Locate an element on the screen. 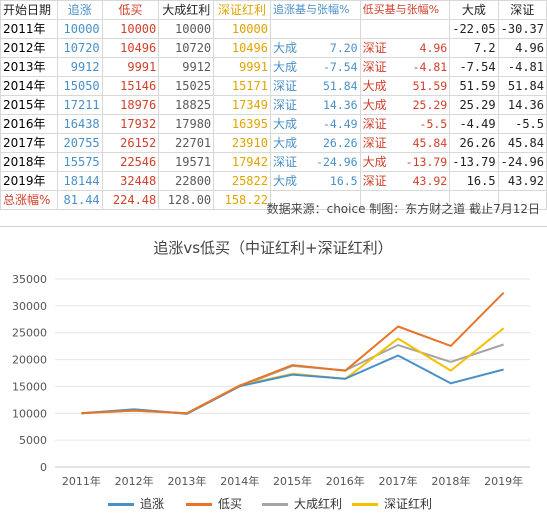  row-date: 2011年 is located at coordinates (29, 29).